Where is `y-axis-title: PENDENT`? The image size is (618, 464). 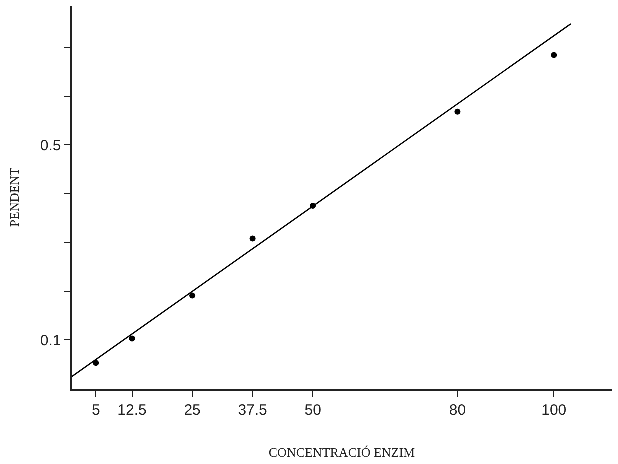
y-axis-title: PENDENT is located at coordinates (14, 198).